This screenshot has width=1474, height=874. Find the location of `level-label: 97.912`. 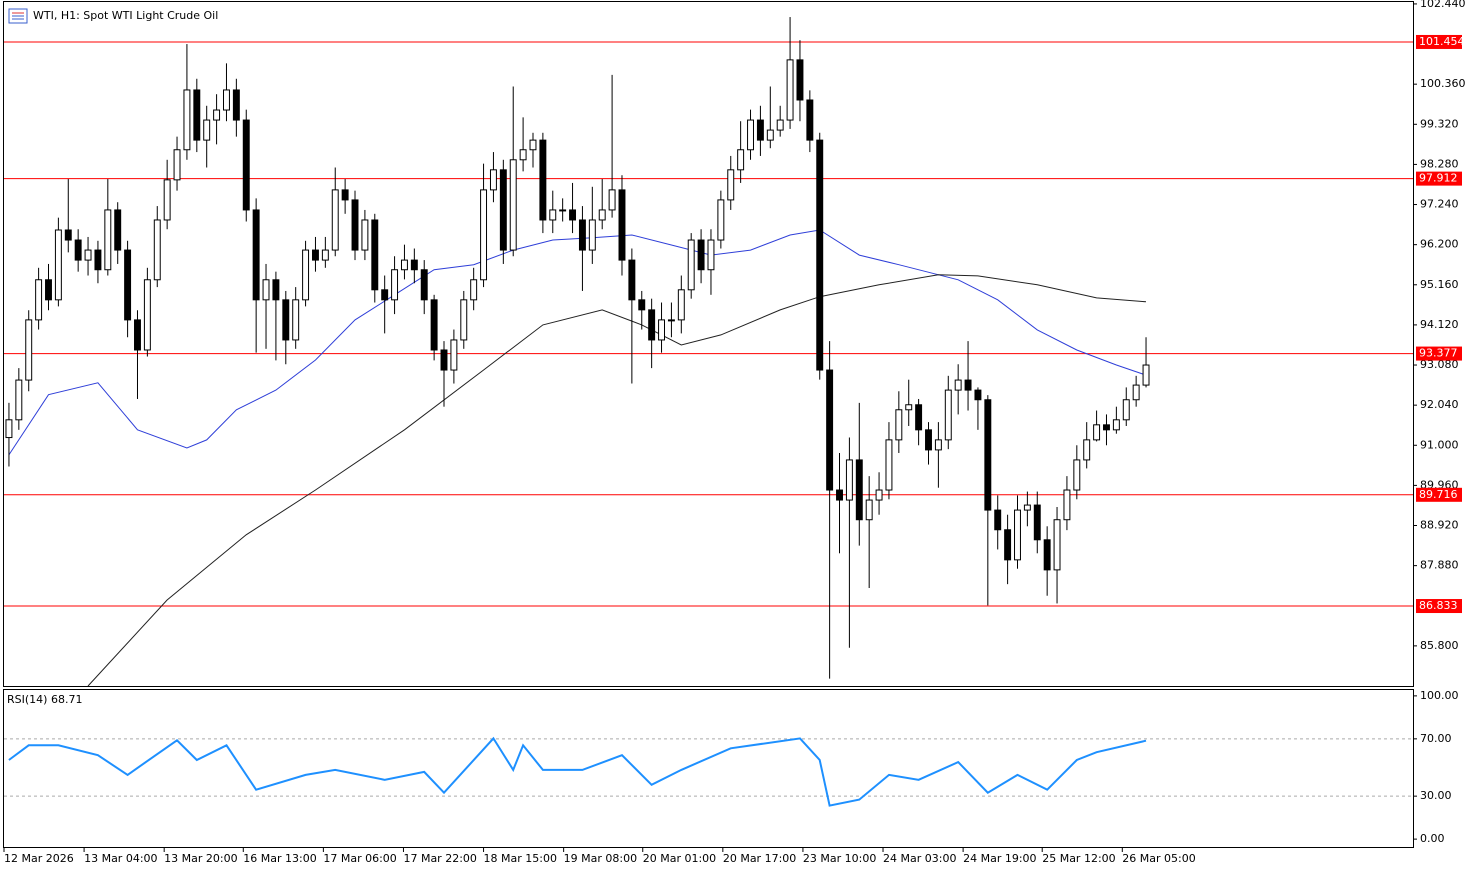

level-label: 97.912 is located at coordinates (1438, 178).